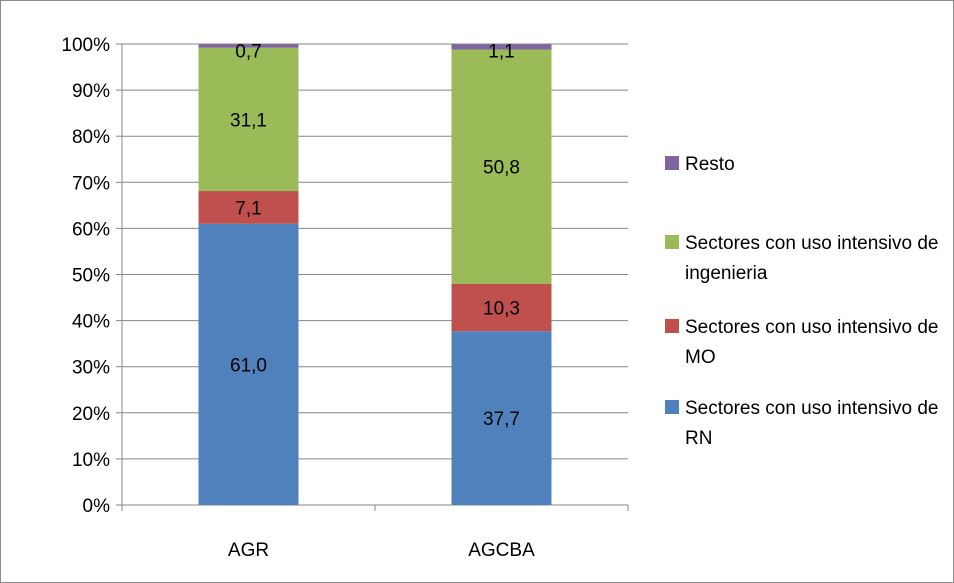 The height and width of the screenshot is (583, 954). I want to click on data-label: 10,3, so click(501, 308).